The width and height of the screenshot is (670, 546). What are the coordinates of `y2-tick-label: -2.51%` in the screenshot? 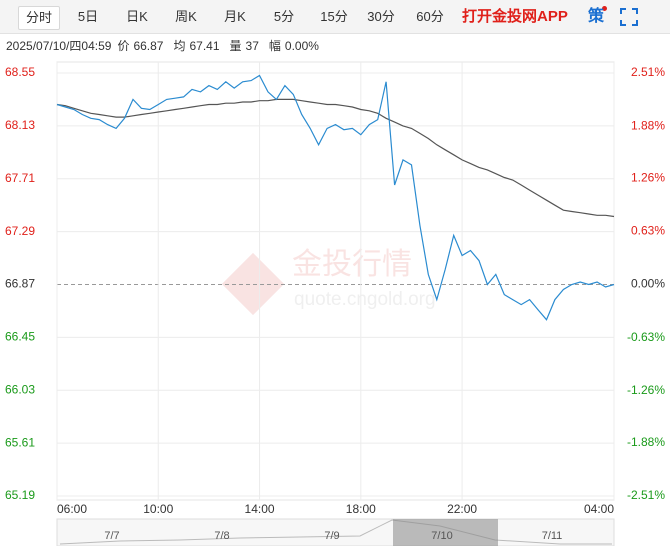 It's located at (646, 495).